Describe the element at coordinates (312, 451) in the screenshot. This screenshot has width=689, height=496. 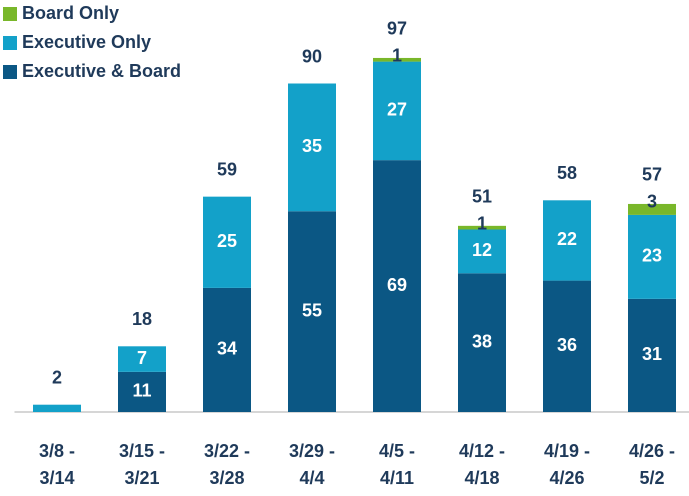
I see `x-tick-label: 3/29 -` at that location.